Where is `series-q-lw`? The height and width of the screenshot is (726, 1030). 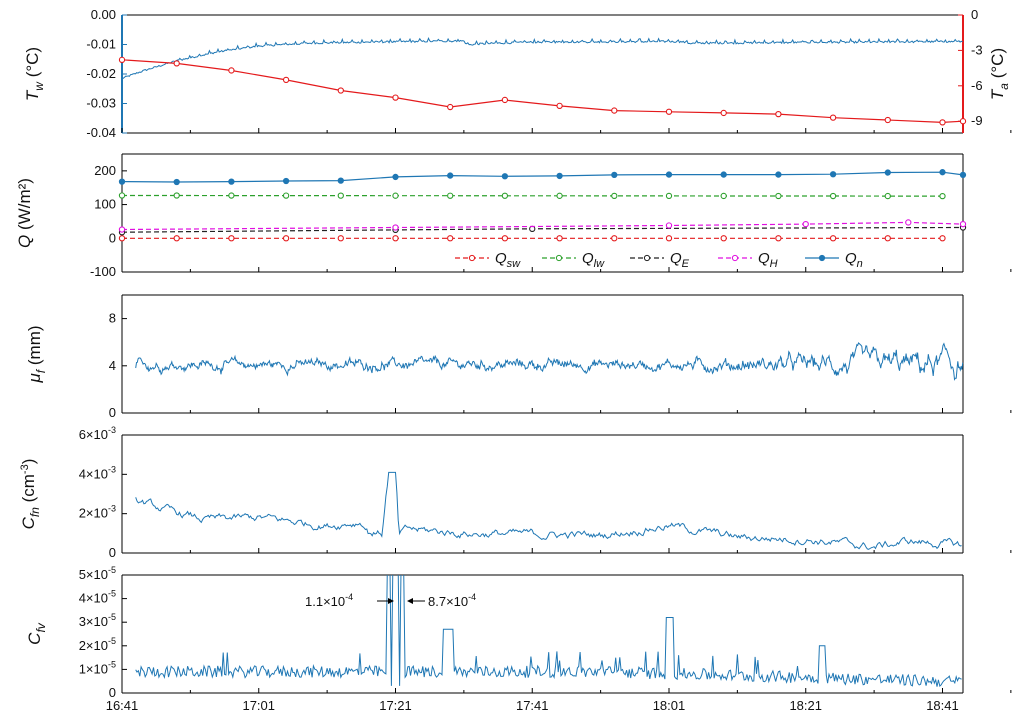 series-q-lw is located at coordinates (532, 195).